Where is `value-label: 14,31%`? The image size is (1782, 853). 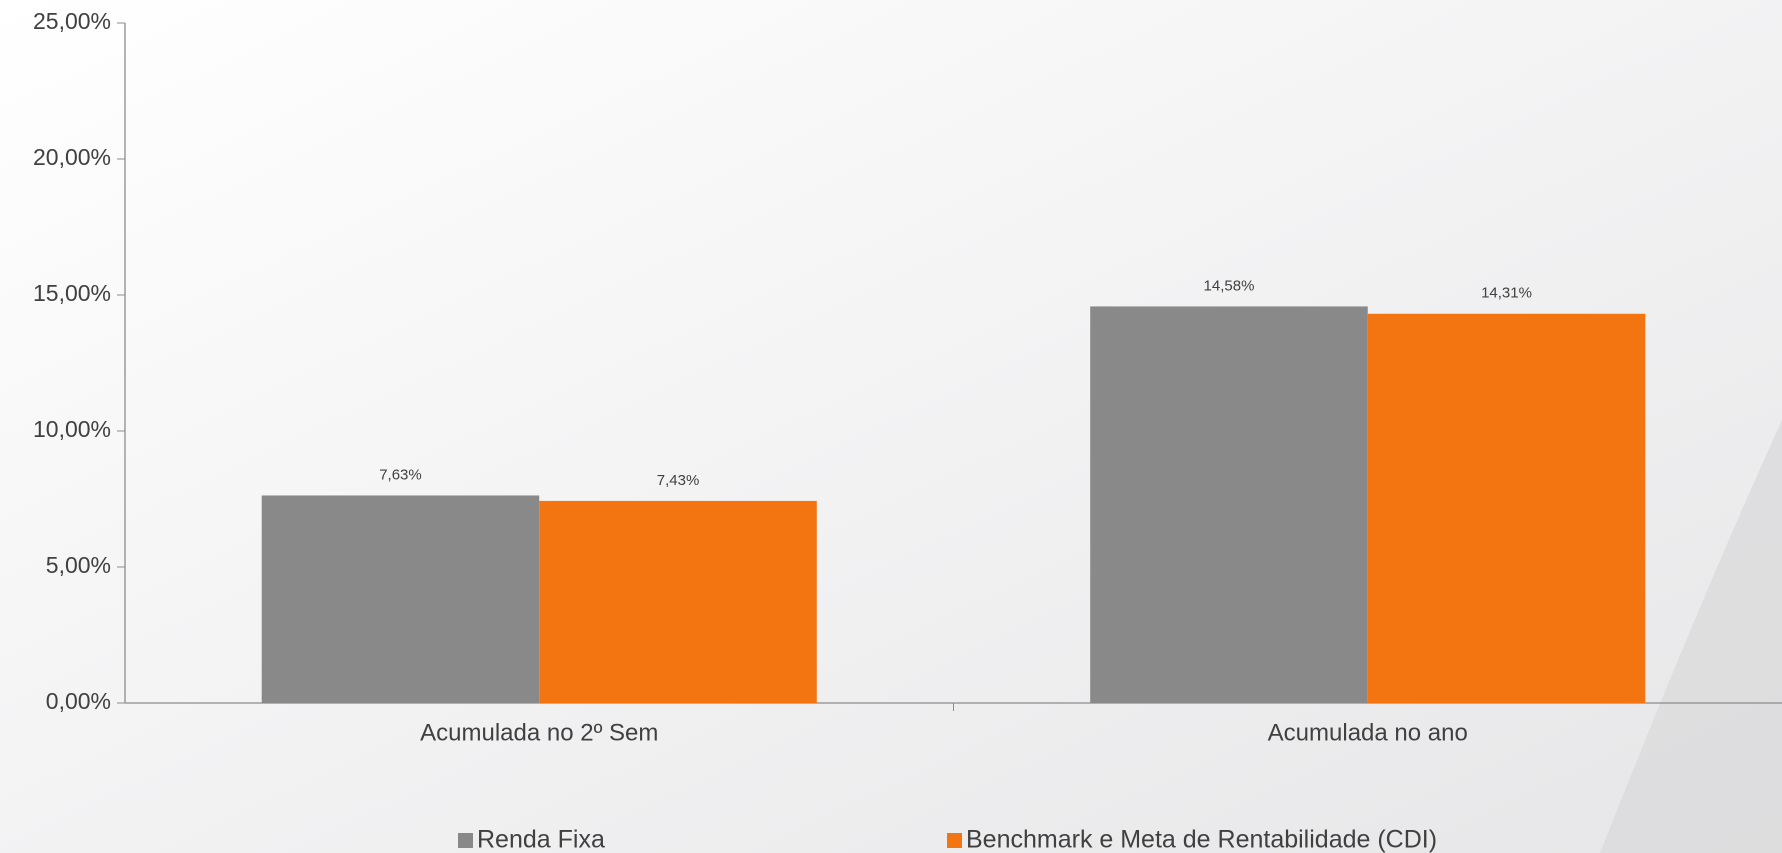
value-label: 14,31% is located at coordinates (1506, 293).